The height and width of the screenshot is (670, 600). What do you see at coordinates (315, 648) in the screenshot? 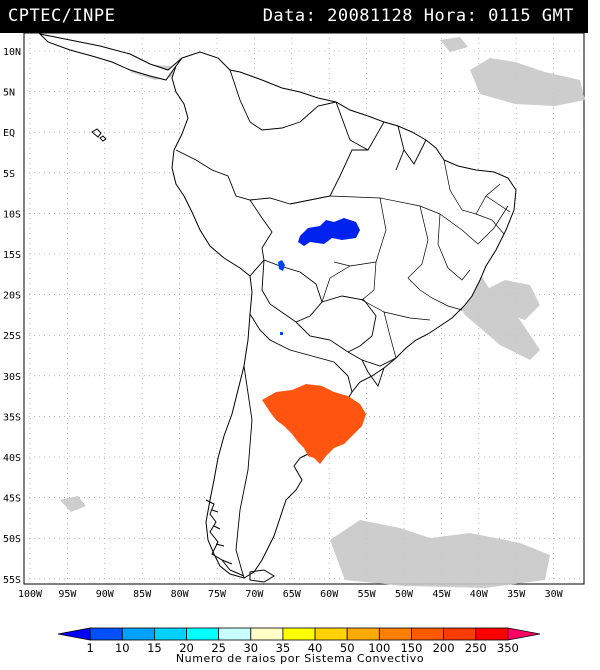
I see `legend-value: 40` at bounding box center [315, 648].